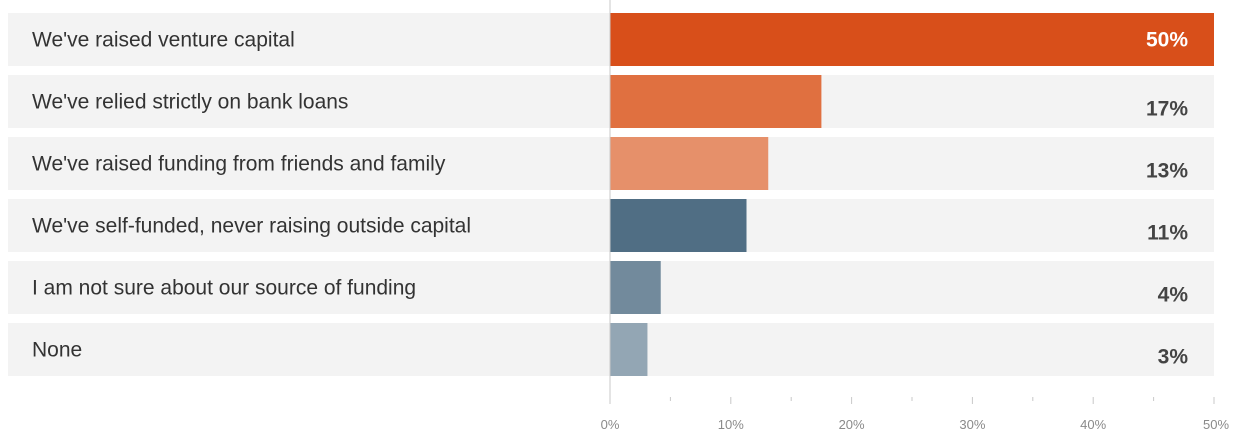 The height and width of the screenshot is (435, 1237). I want to click on category-label: We've raised venture capital, so click(163, 40).